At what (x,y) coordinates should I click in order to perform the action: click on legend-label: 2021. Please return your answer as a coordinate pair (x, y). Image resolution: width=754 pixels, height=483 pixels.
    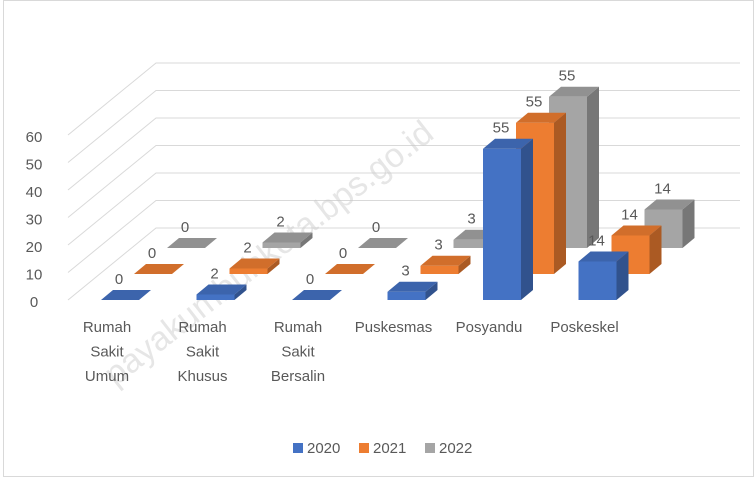
    Looking at the image, I should click on (389, 448).